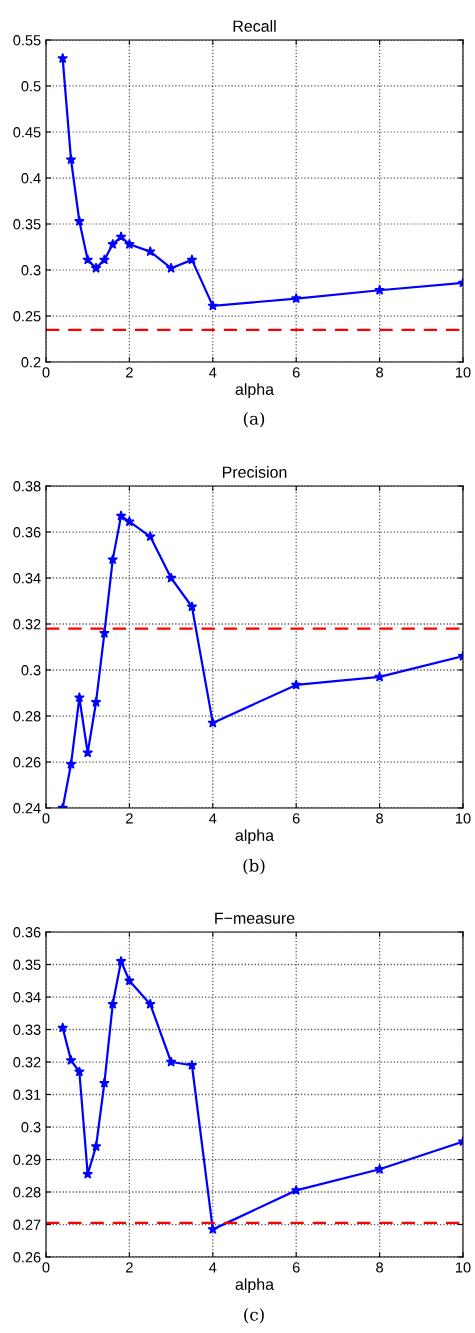 The image size is (475, 1333). Describe the element at coordinates (254, 26) in the screenshot. I see `chart-title: Recall` at that location.